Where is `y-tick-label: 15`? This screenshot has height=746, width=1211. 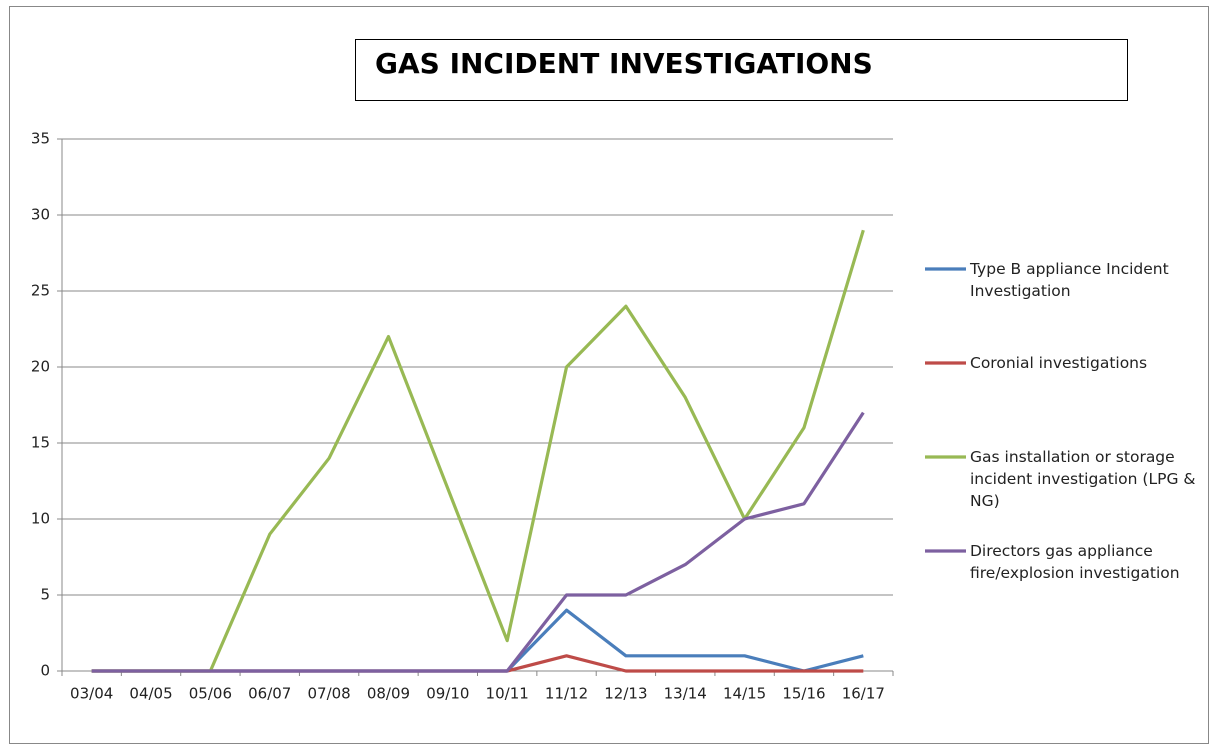
y-tick-label: 15 is located at coordinates (40, 443).